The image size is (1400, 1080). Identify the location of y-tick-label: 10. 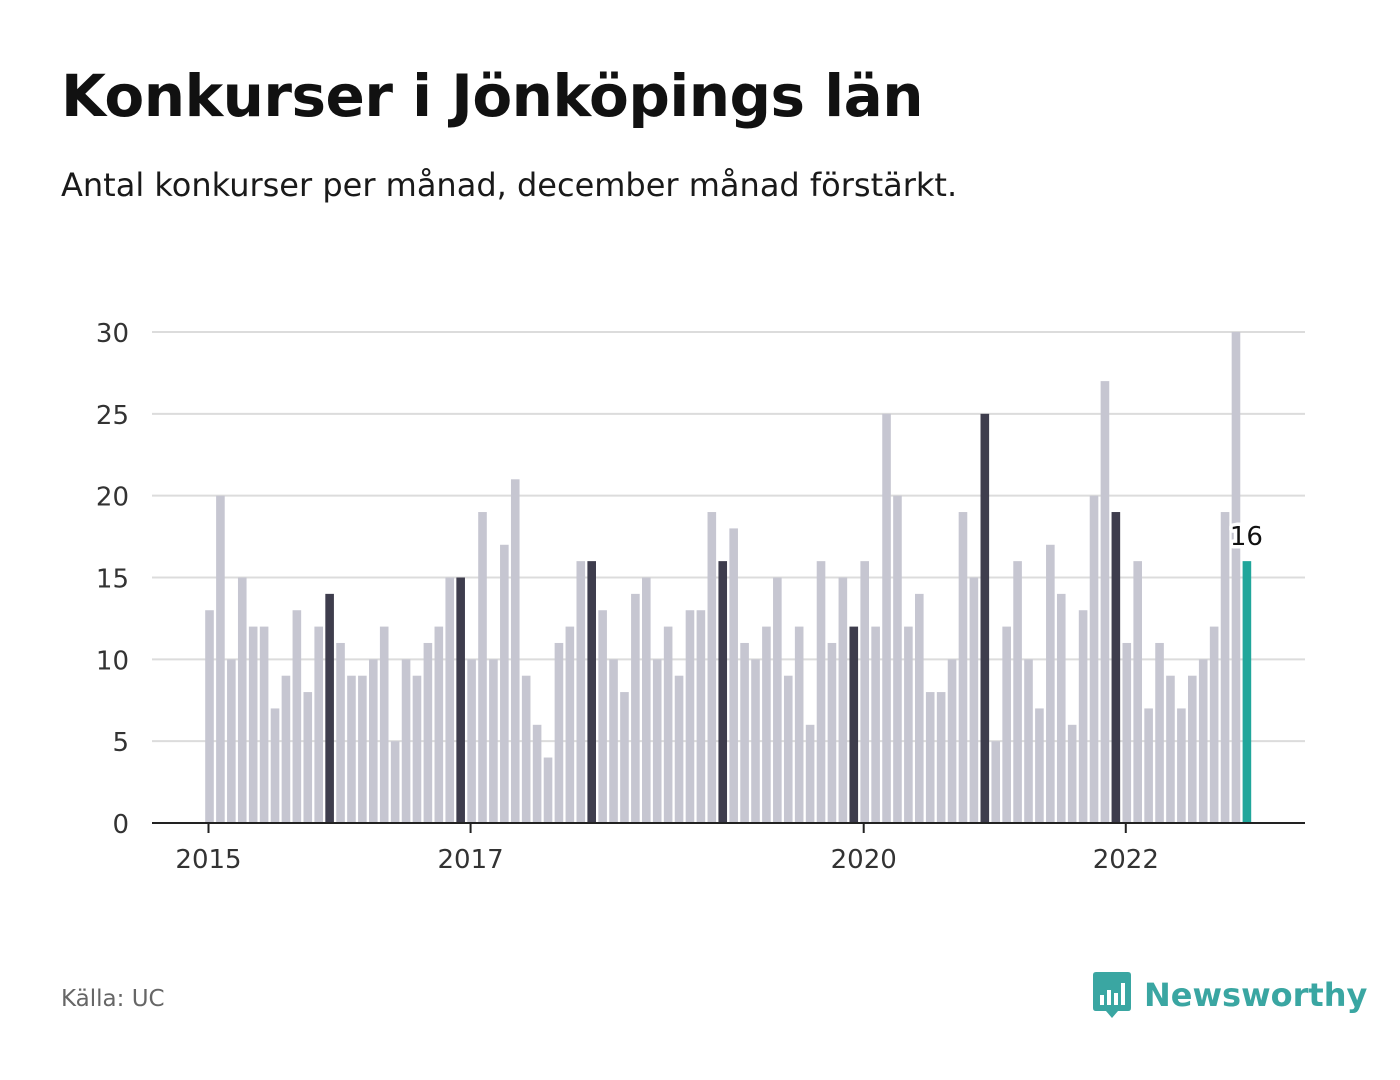
(112, 661).